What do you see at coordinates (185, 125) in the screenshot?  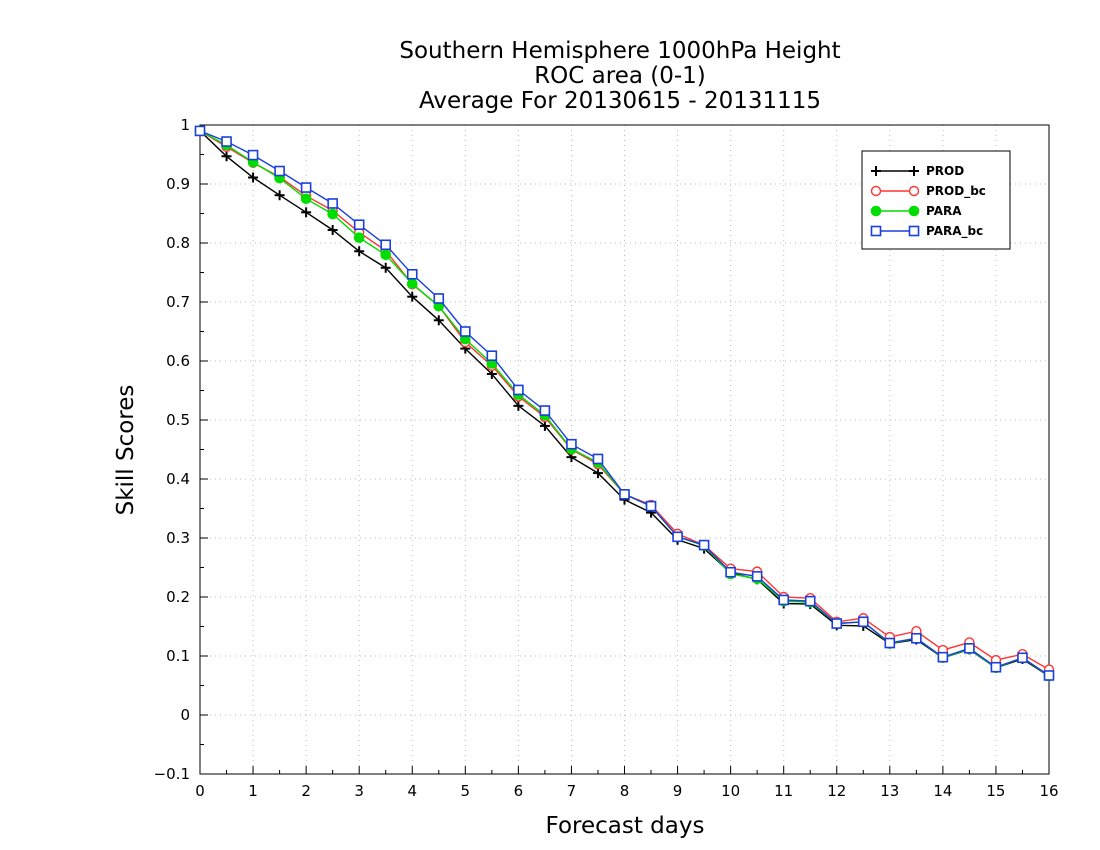 I see `y-tick-label: 1` at bounding box center [185, 125].